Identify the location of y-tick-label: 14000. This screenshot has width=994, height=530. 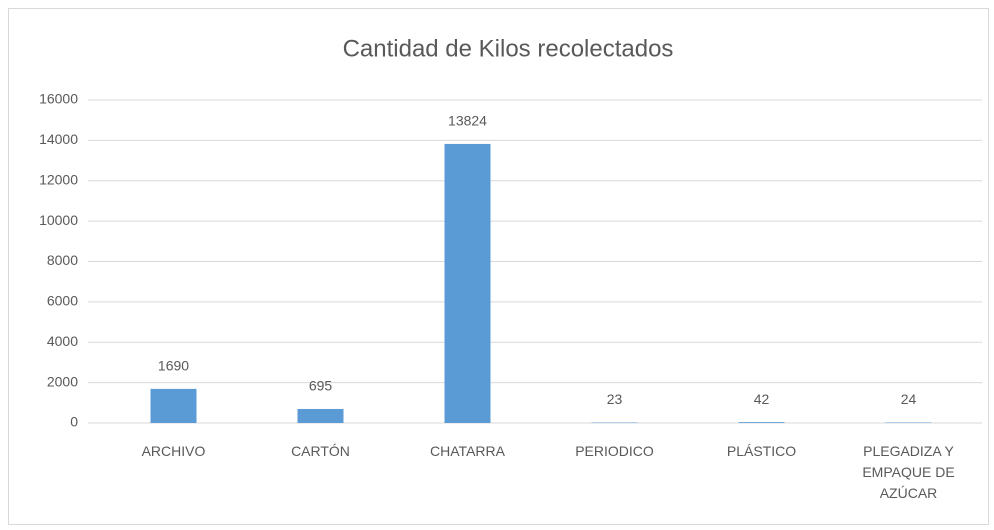
(58, 139).